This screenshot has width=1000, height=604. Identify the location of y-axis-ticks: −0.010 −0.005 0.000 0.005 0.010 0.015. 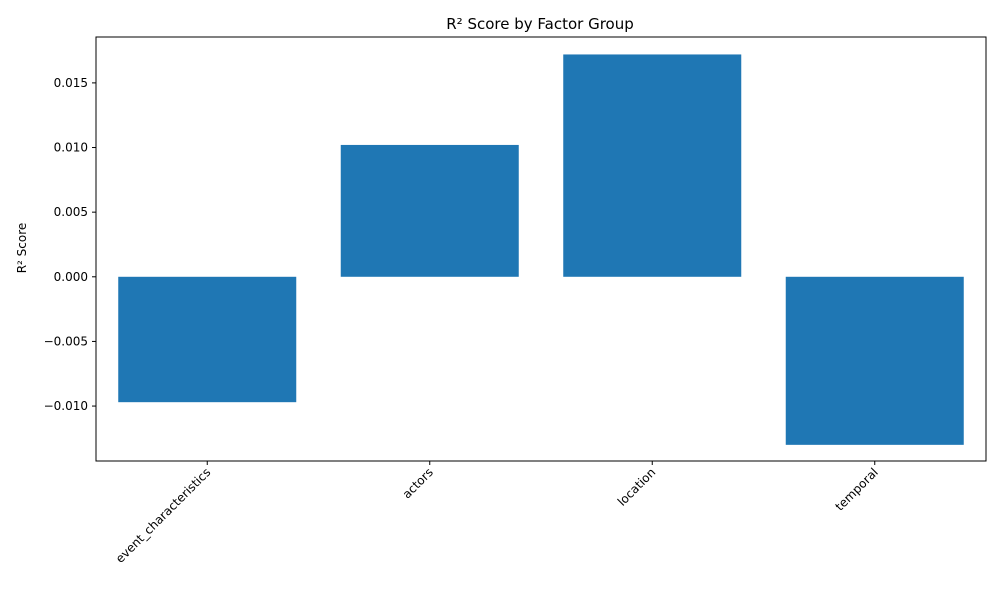
(70, 244).